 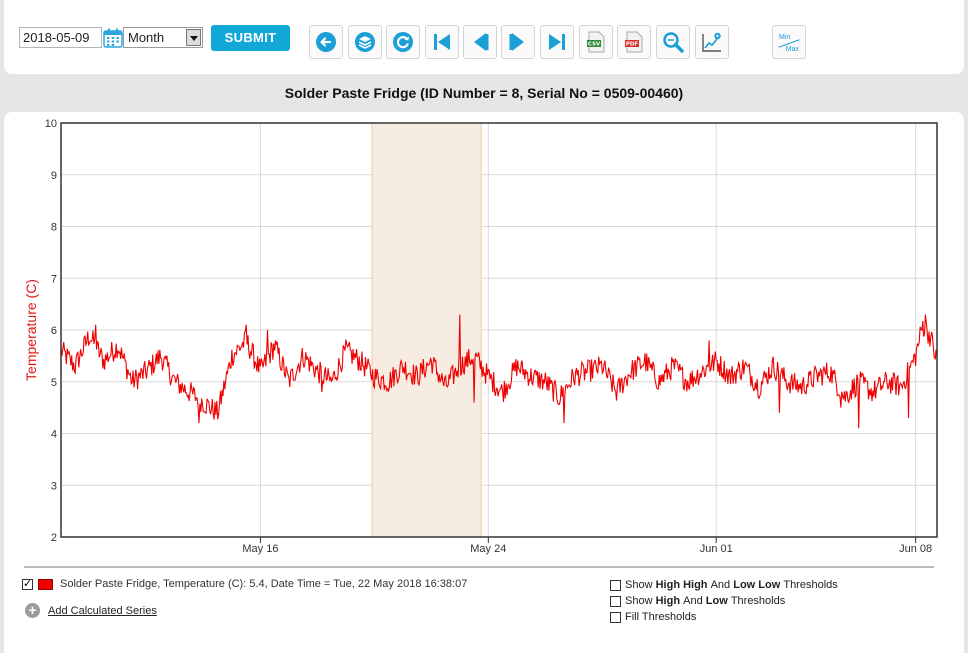 What do you see at coordinates (615, 601) in the screenshot?
I see `high-low-checkbox` at bounding box center [615, 601].